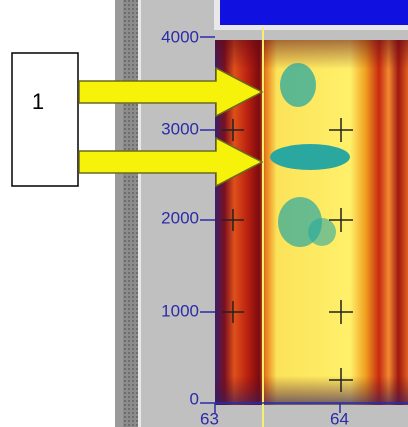  What do you see at coordinates (209, 418) in the screenshot?
I see `x-axis-label: 63` at bounding box center [209, 418].